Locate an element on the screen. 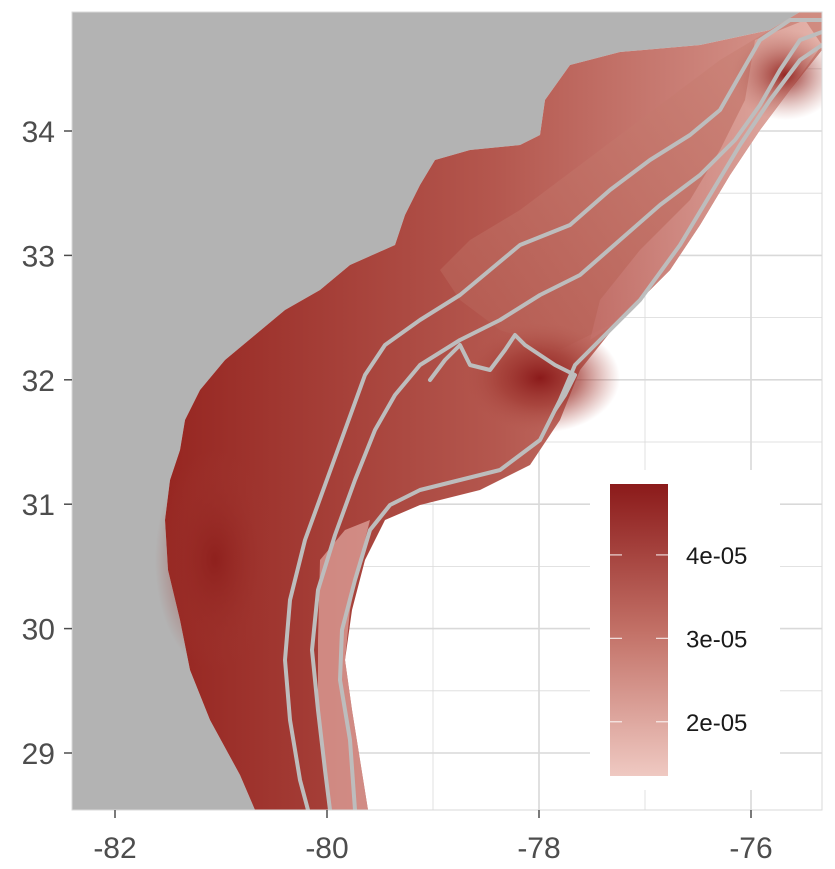  x-axis: -82 -80 -78 -76 is located at coordinates (433, 837).